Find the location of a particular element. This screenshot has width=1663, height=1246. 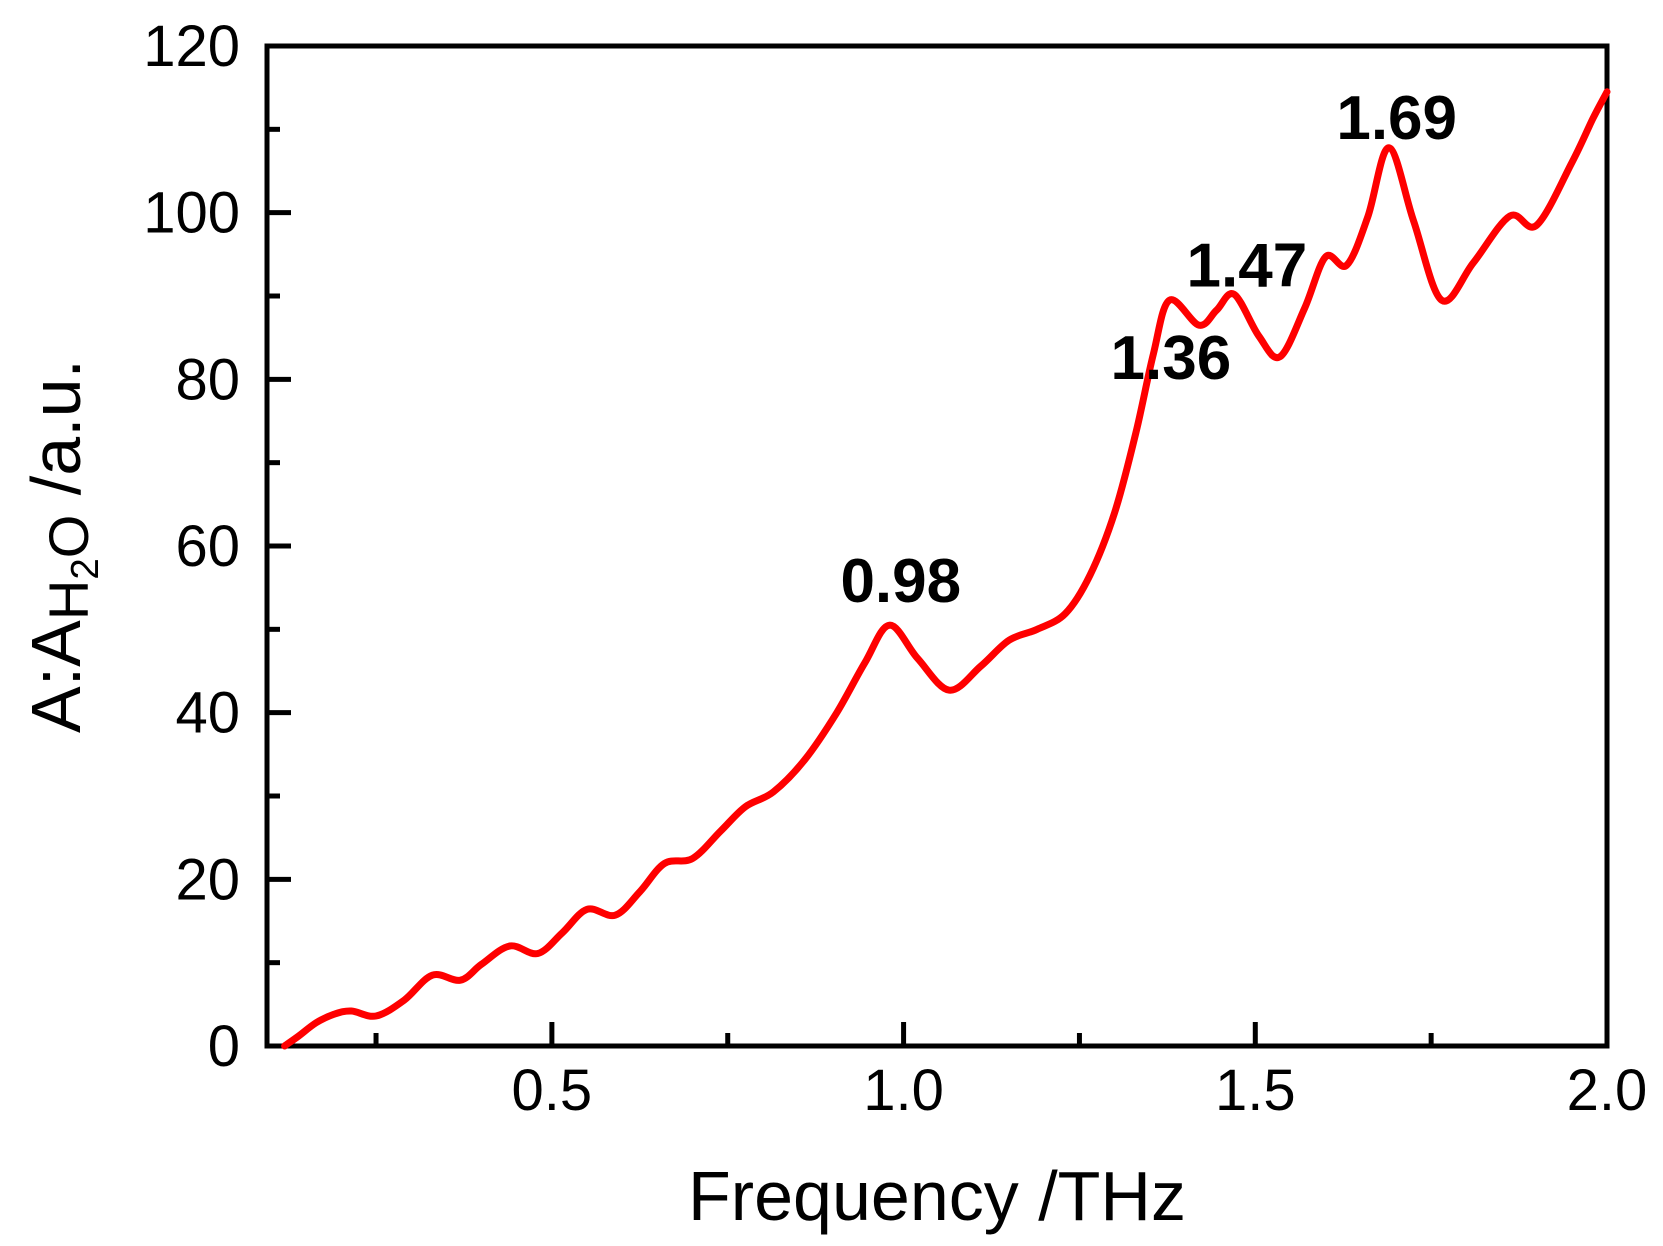

peak-label-0.98: 0.98 is located at coordinates (900, 581).